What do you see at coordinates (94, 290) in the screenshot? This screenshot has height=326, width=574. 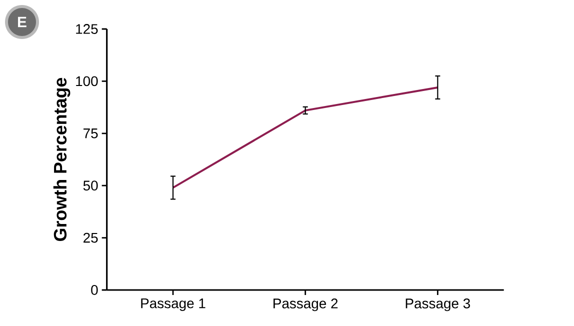 I see `y-tick-label: 0` at bounding box center [94, 290].